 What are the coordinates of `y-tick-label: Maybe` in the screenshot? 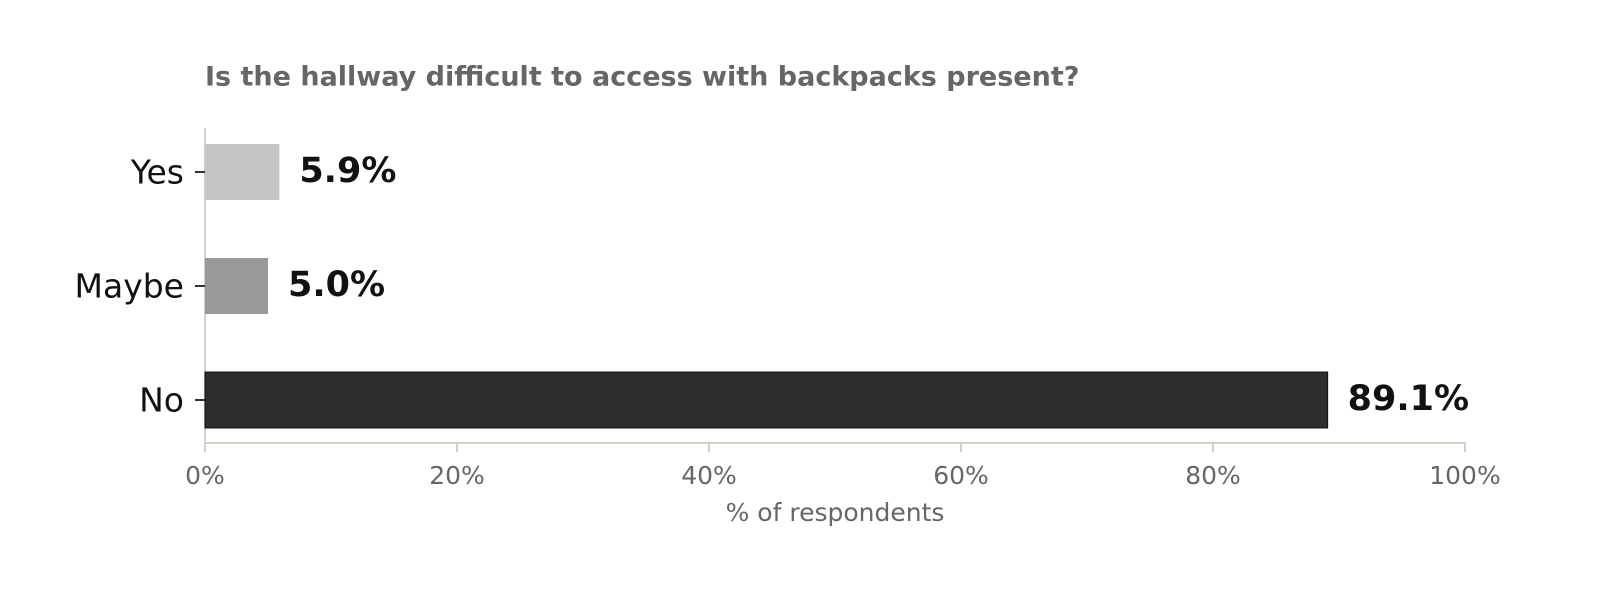 It's located at (129, 286).